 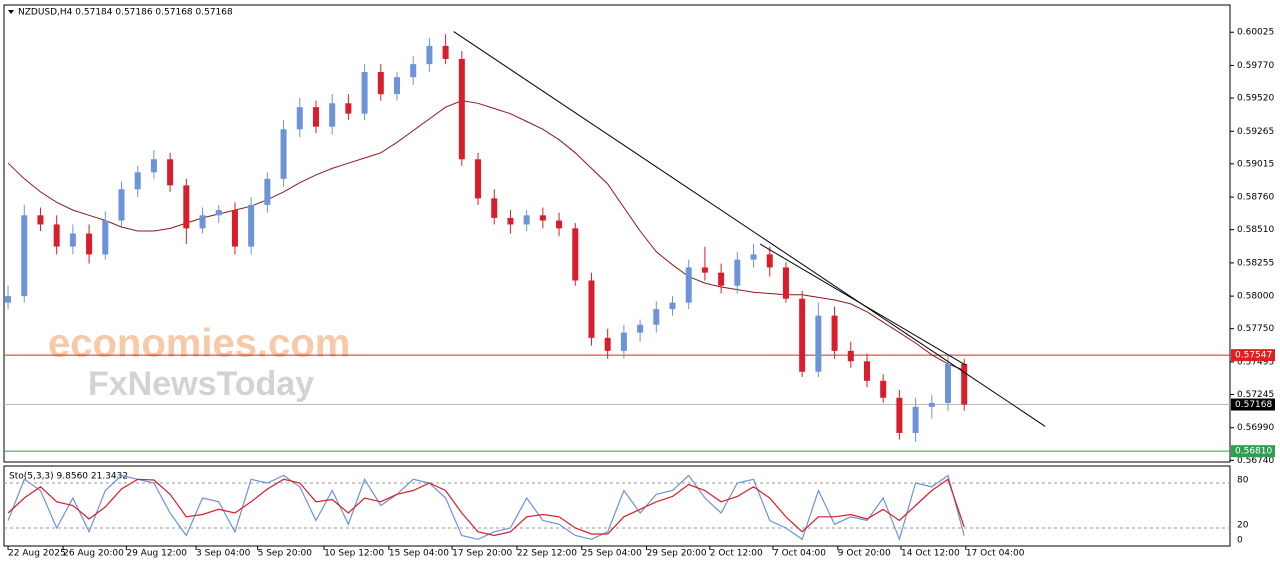 I want to click on y-tick-label: 0.59520, so click(x=1255, y=99).